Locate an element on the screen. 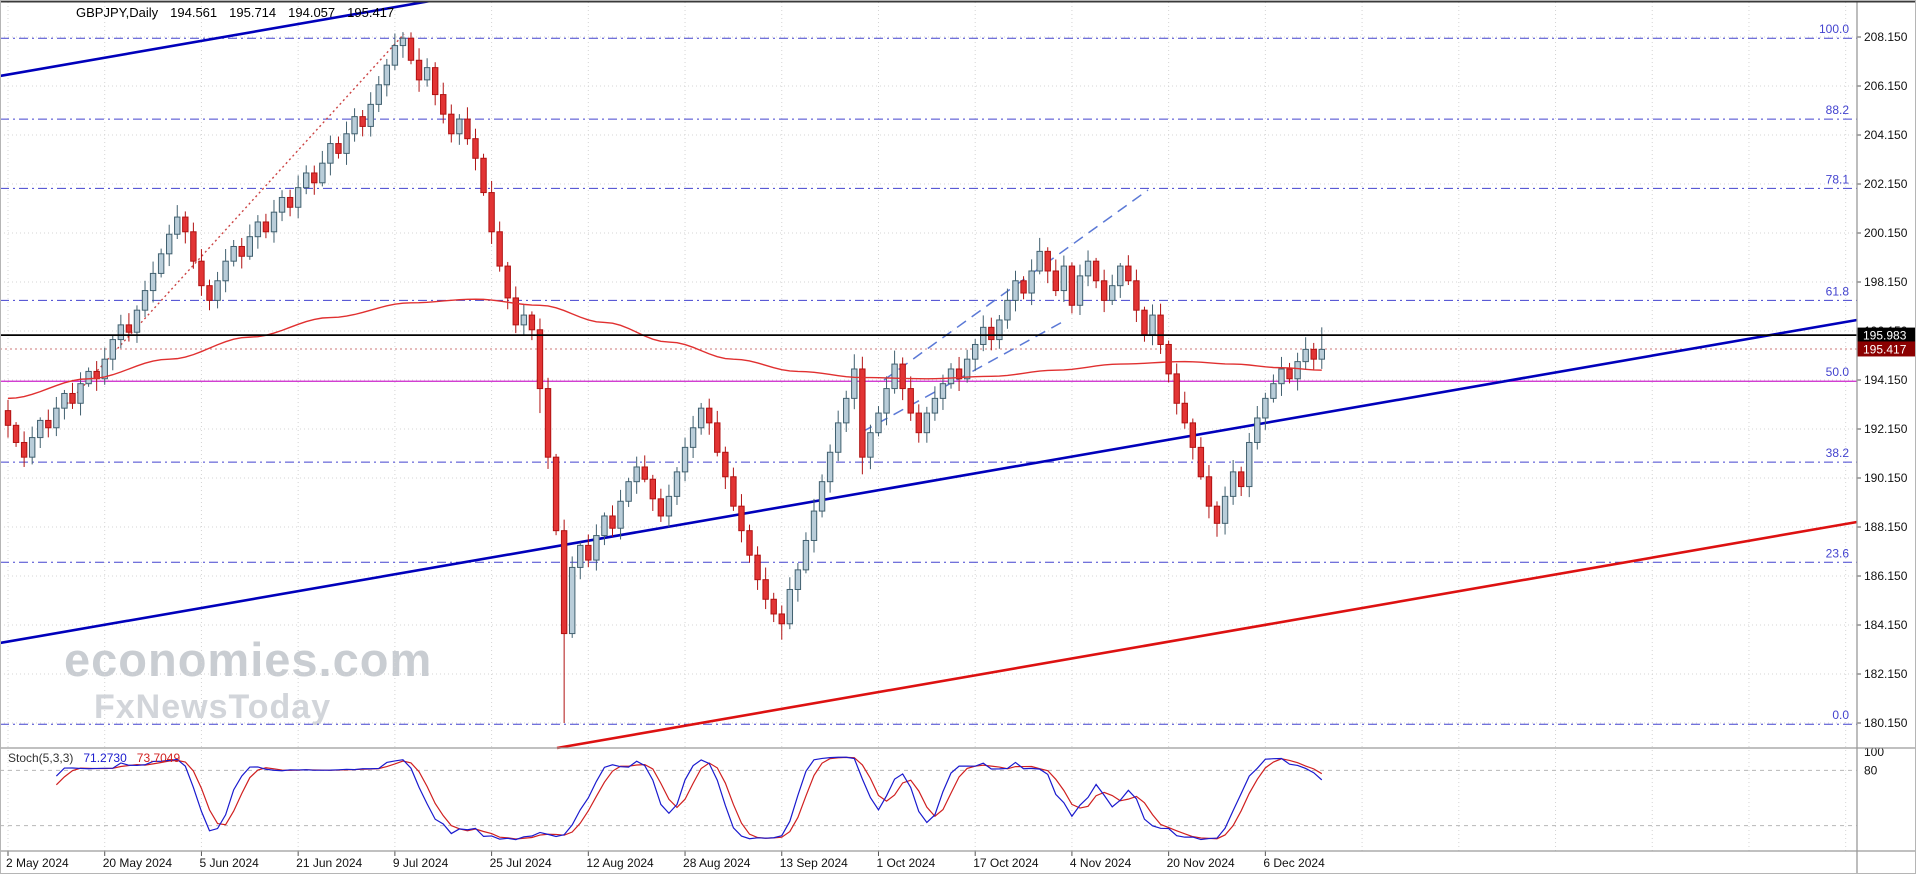 The width and height of the screenshot is (1916, 874). svg-text: 38.2 is located at coordinates (1838, 453).